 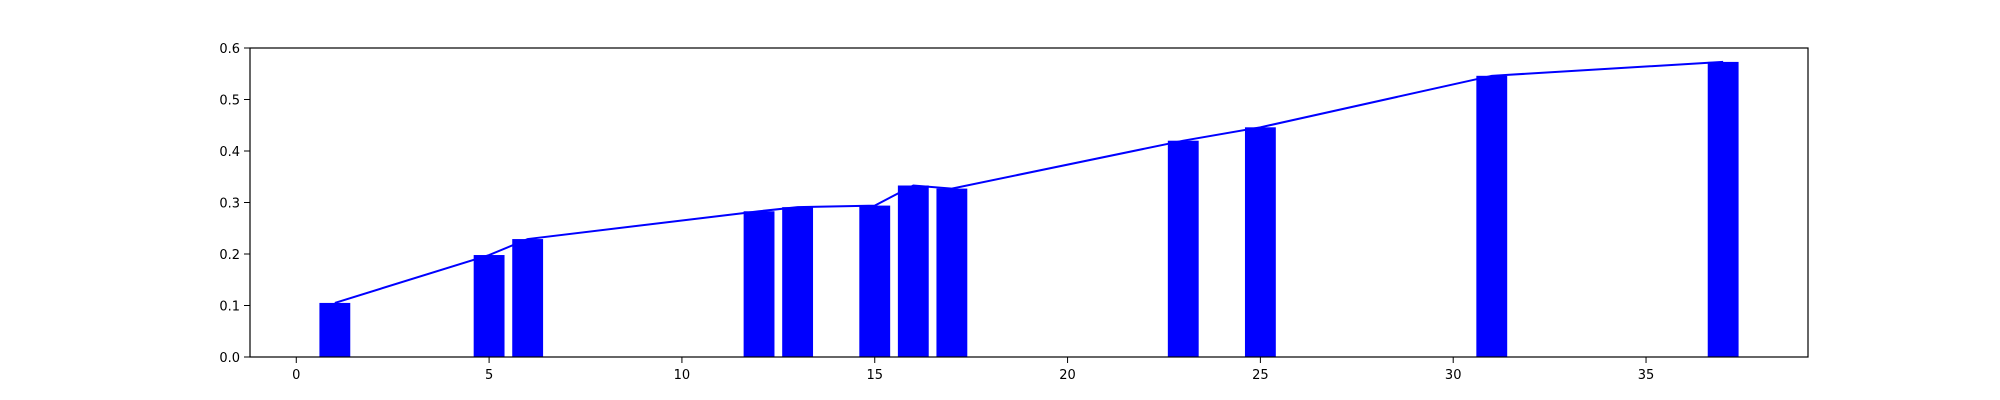 What do you see at coordinates (229, 307) in the screenshot?
I see `y-tick-label: 0.1` at bounding box center [229, 307].